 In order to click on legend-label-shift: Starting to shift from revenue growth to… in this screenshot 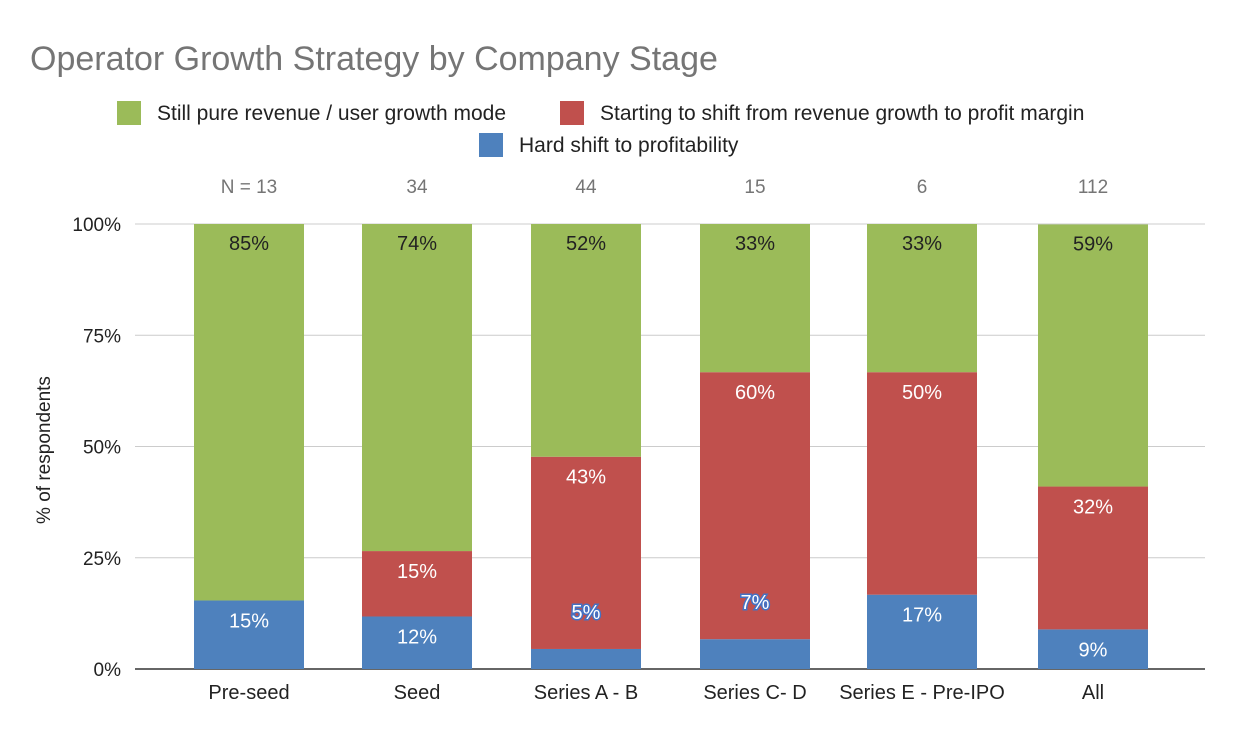, I will do `click(842, 113)`.